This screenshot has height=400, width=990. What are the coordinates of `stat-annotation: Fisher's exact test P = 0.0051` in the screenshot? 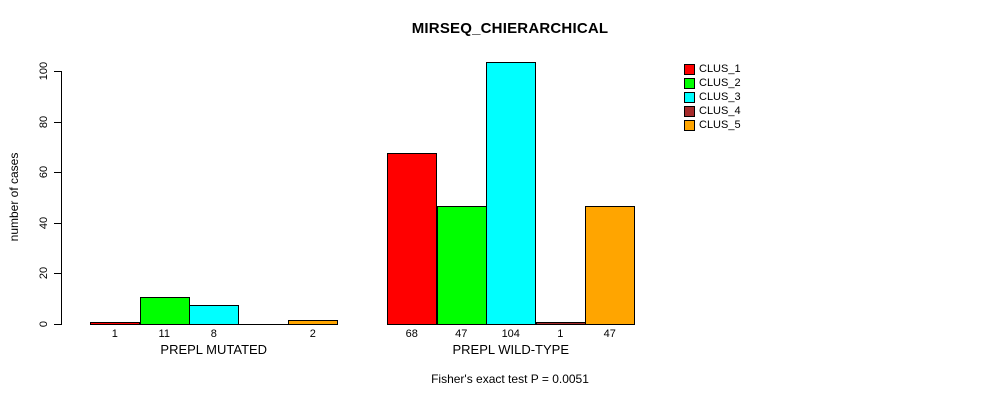 It's located at (510, 379).